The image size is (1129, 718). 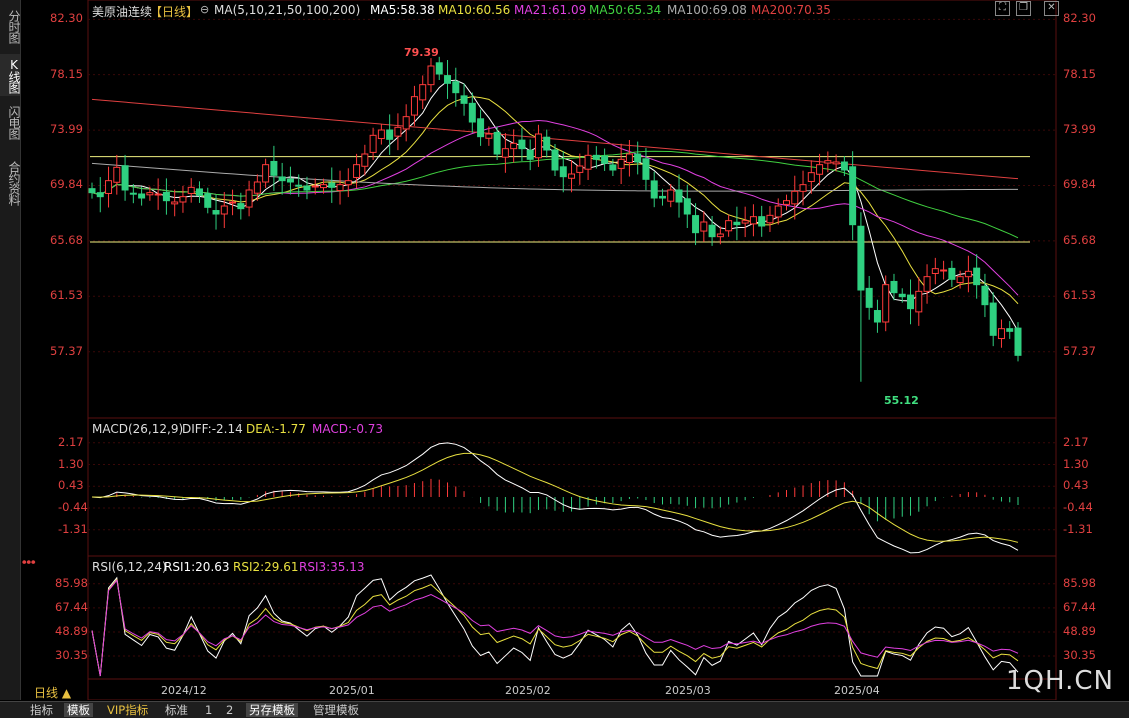 I want to click on price-tick-right: 78.15, so click(x=1079, y=73).